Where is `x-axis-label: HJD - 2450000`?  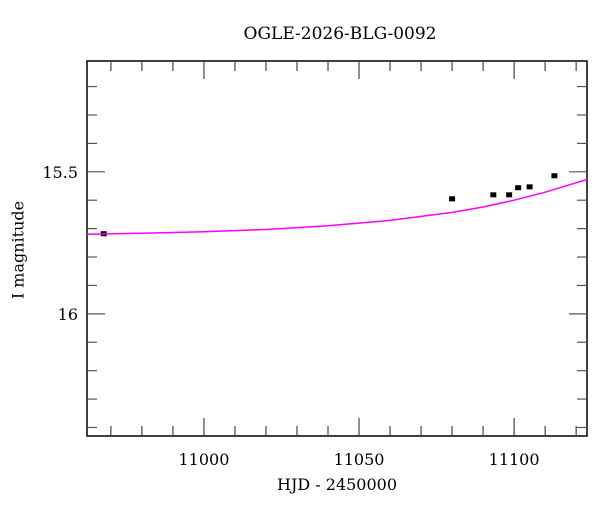
x-axis-label: HJD - 2450000 is located at coordinates (337, 484).